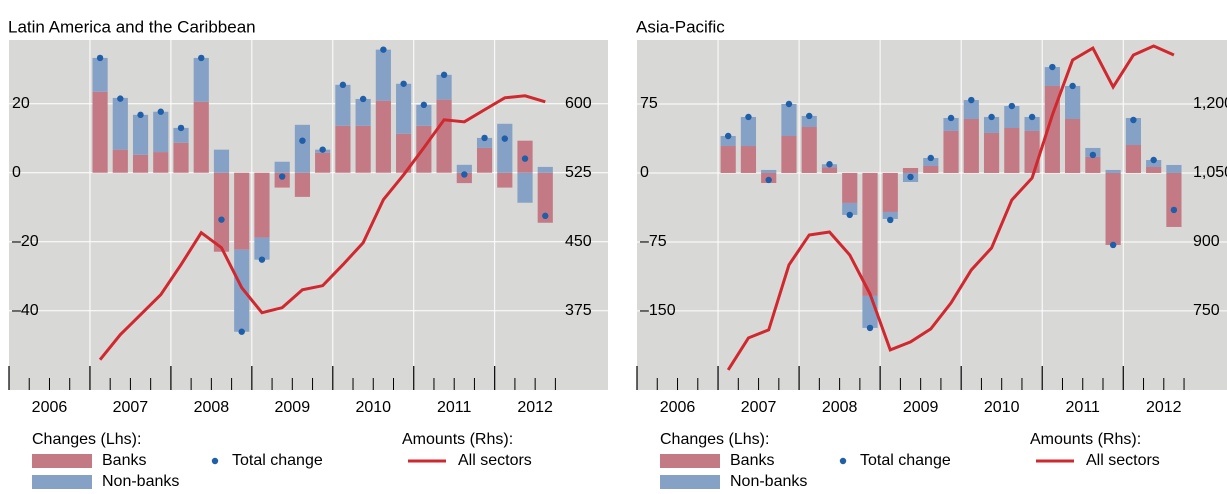 Image resolution: width=1227 pixels, height=494 pixels. I want to click on legend-label: Total change, so click(277, 460).